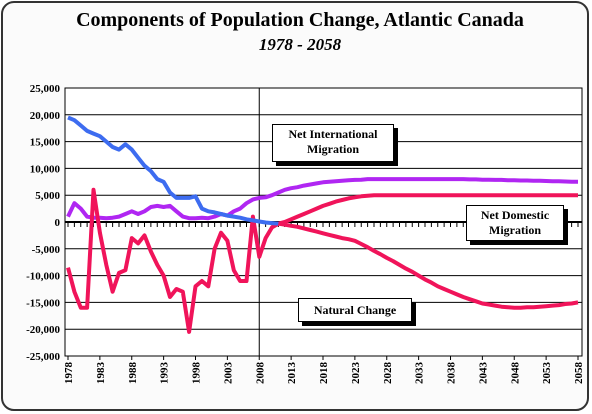  I want to click on y-tick-label: 0, so click(58, 223).